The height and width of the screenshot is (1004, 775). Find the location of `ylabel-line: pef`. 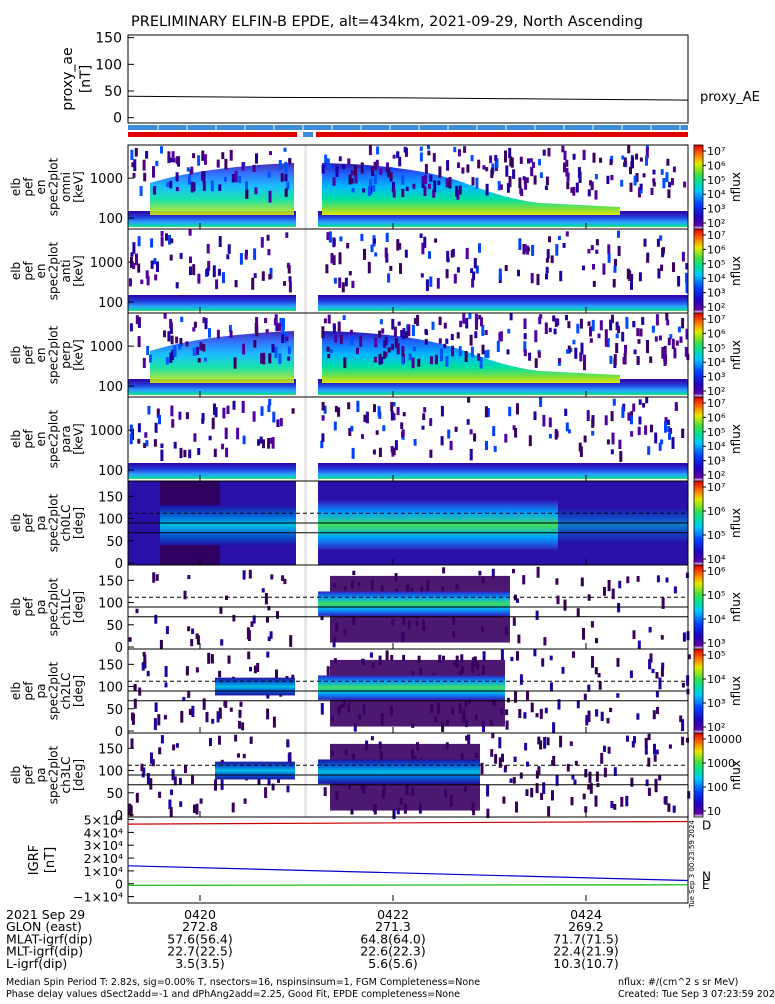

ylabel-line: pef is located at coordinates (29, 775).